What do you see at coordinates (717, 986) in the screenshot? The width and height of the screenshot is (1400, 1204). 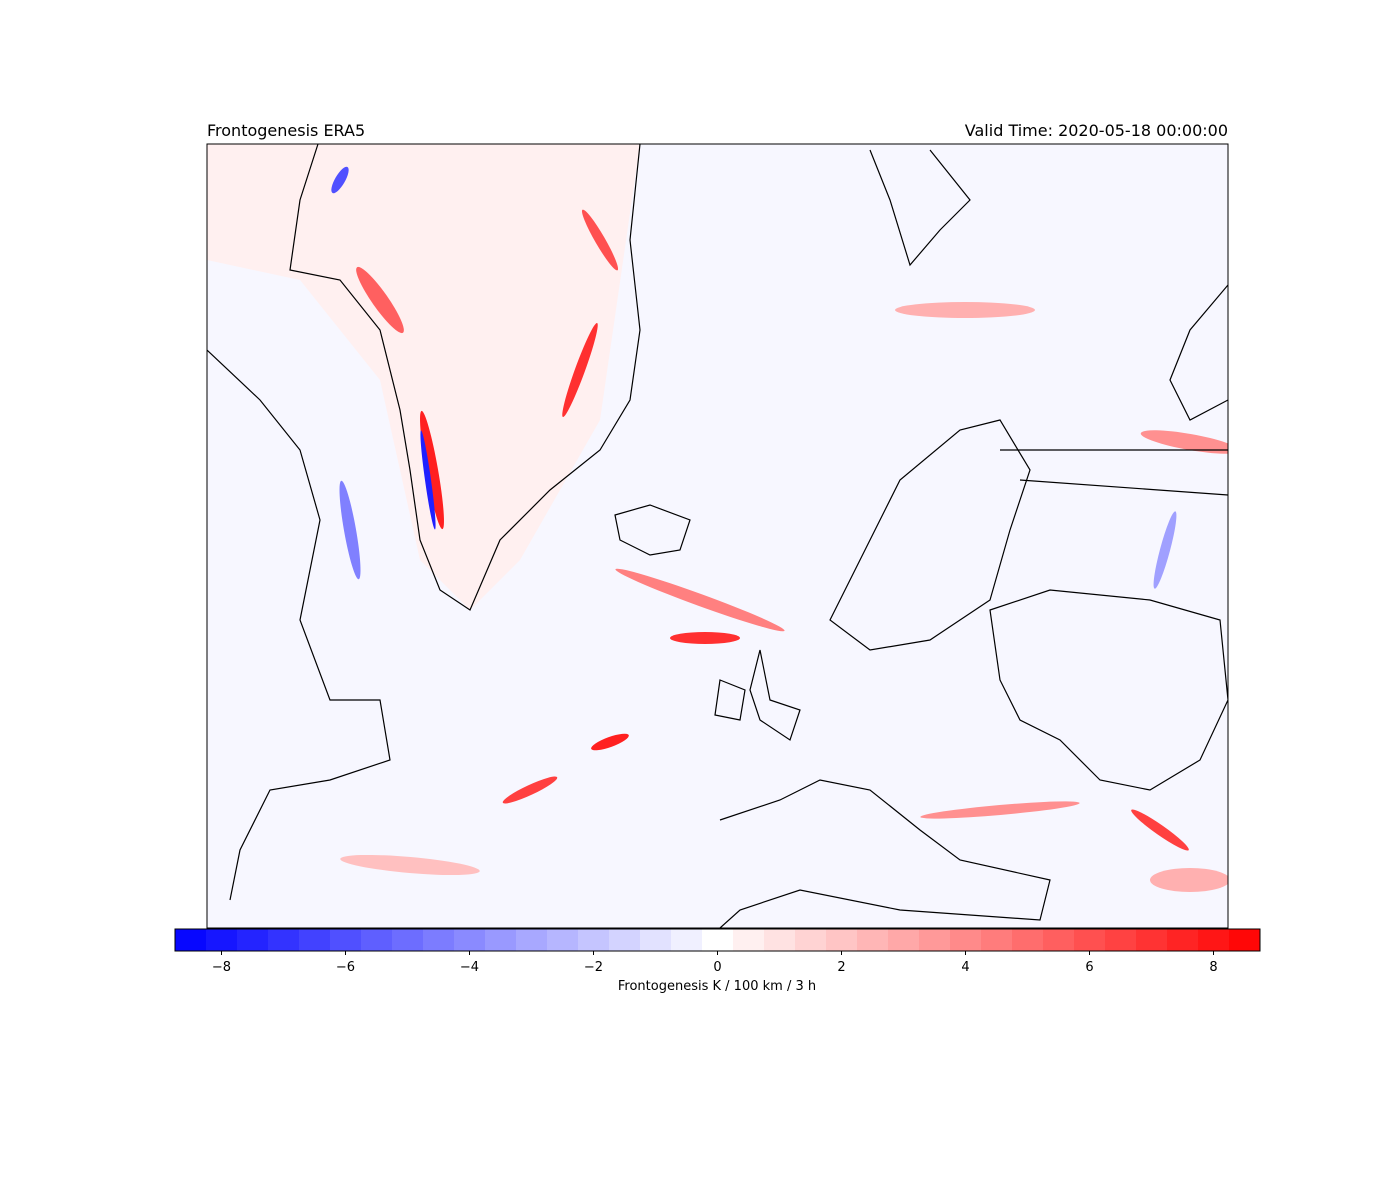 I see `colorbar-label: Frontogenesis K / 100 km / 3 h` at bounding box center [717, 986].